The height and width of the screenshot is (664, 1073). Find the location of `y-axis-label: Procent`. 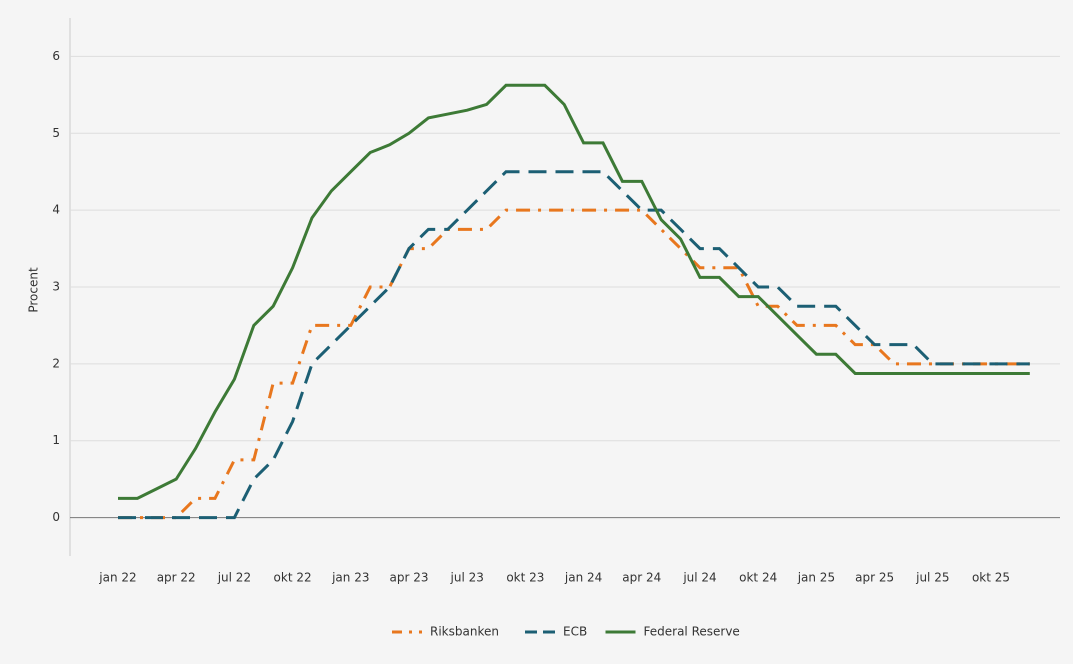

y-axis-label: Procent is located at coordinates (34, 290).